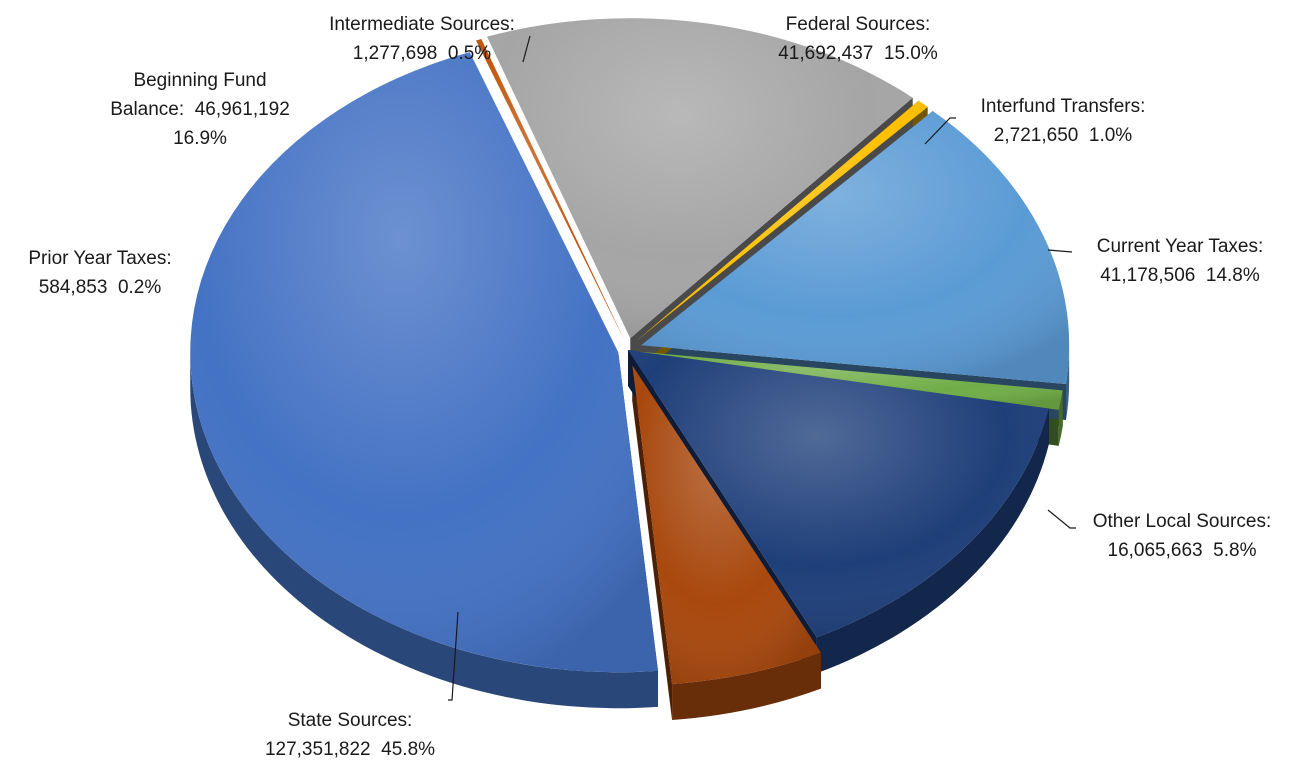  I want to click on label-name: Intermediate Sources:, so click(422, 24).